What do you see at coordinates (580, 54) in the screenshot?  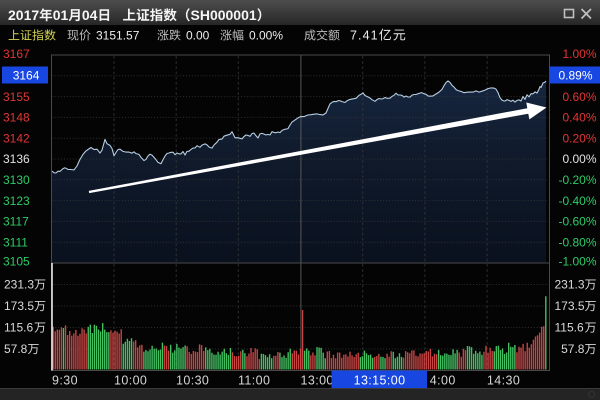 I see `svg-text: 1.00%` at bounding box center [580, 54].